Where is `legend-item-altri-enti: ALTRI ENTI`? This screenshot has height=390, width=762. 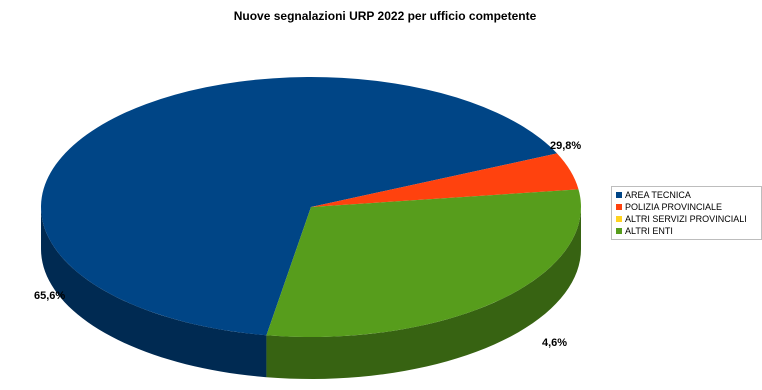 legend-item-altri-enti: ALTRI ENTI is located at coordinates (688, 231).